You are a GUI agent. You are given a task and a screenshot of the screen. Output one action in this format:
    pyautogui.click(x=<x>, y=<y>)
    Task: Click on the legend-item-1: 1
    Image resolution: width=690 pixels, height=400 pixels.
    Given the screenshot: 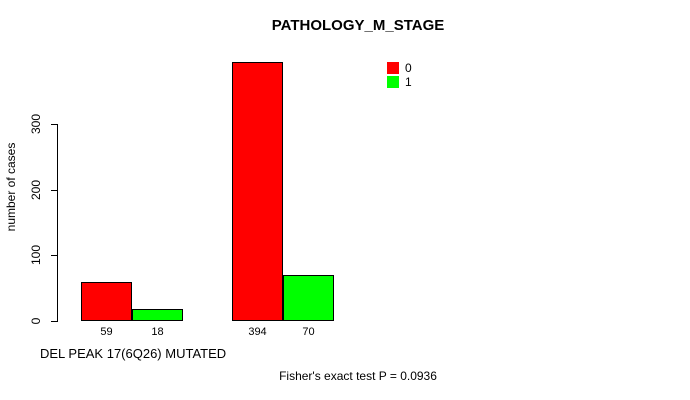 What is the action you would take?
    pyautogui.click(x=399, y=82)
    